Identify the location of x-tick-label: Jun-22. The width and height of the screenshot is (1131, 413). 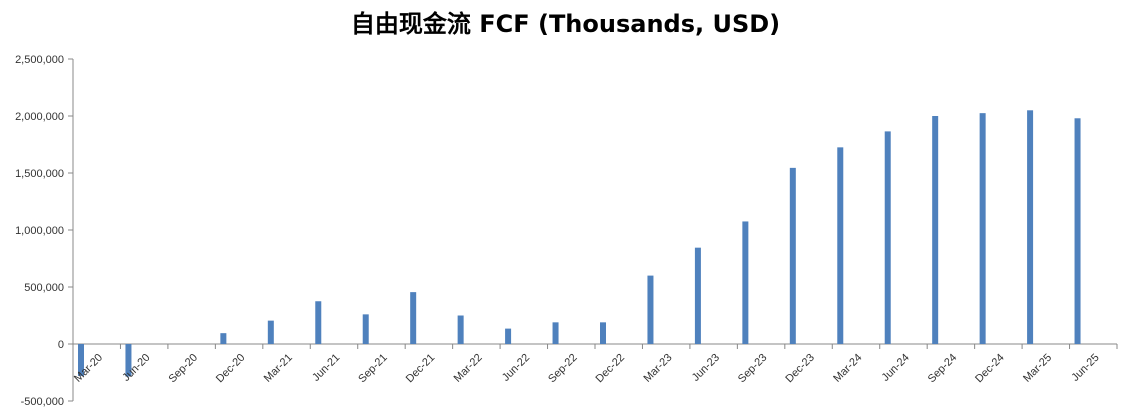
(516, 368).